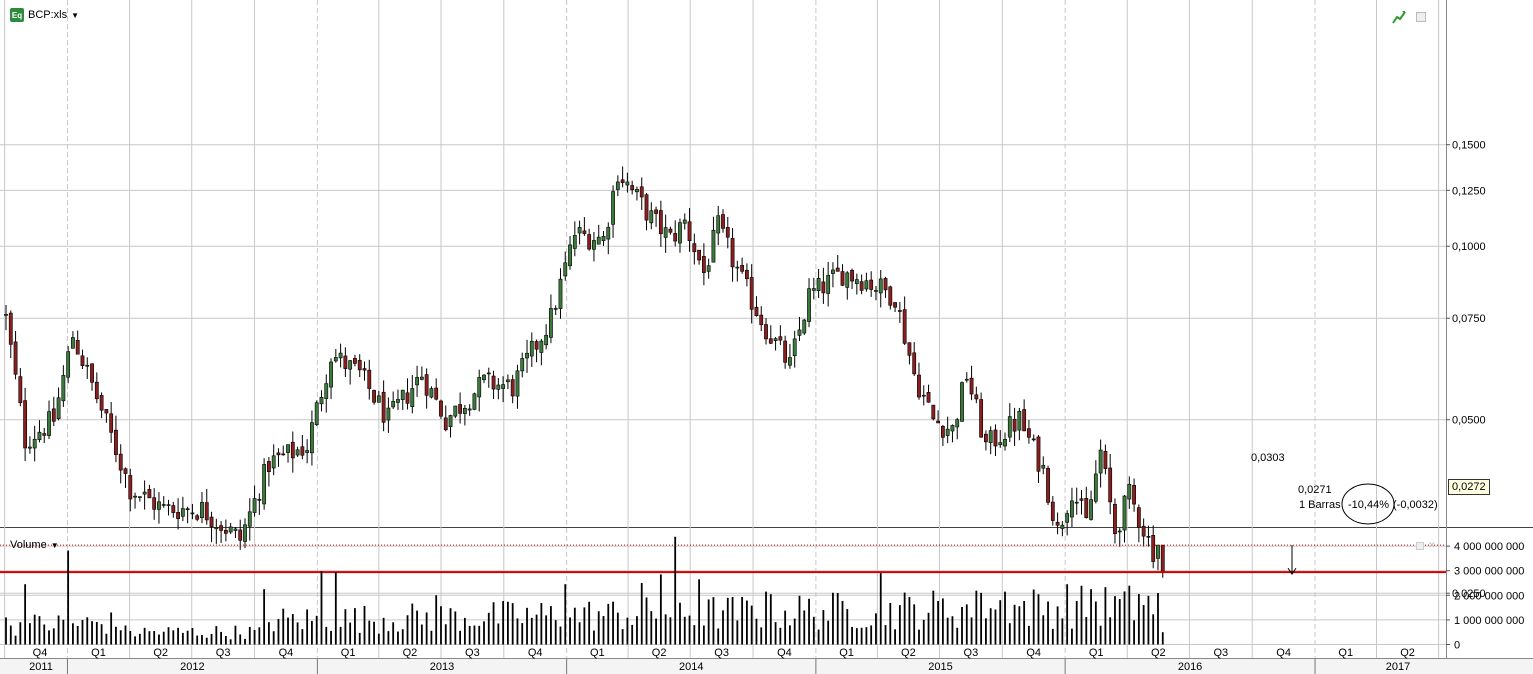  What do you see at coordinates (48, 15) in the screenshot?
I see `symbol-title: BCP:xls` at bounding box center [48, 15].